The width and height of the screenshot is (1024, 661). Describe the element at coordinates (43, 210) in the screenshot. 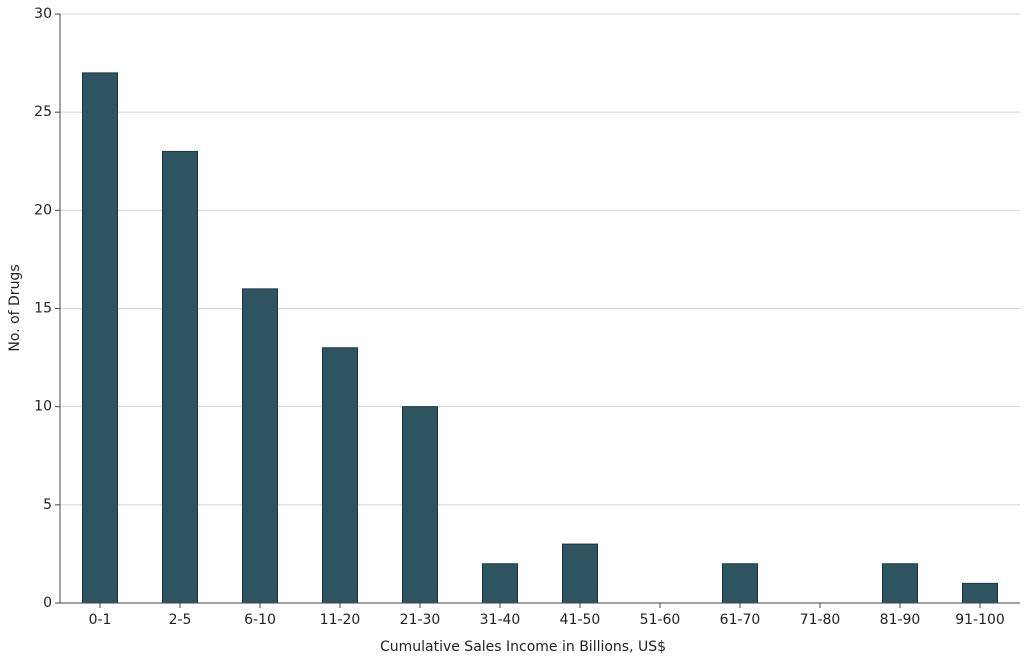

I see `y-tick-label: 20` at that location.